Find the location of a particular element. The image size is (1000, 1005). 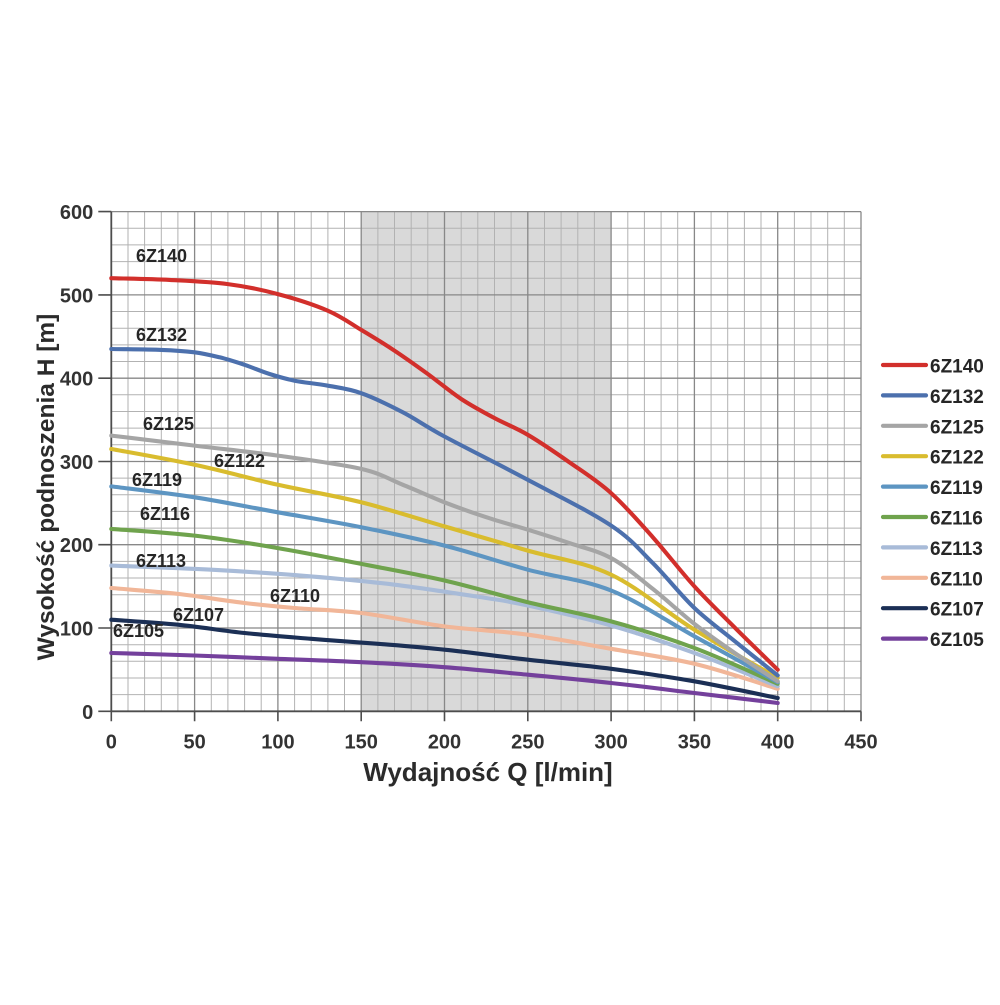

svg-text: 600 is located at coordinates (76, 213).